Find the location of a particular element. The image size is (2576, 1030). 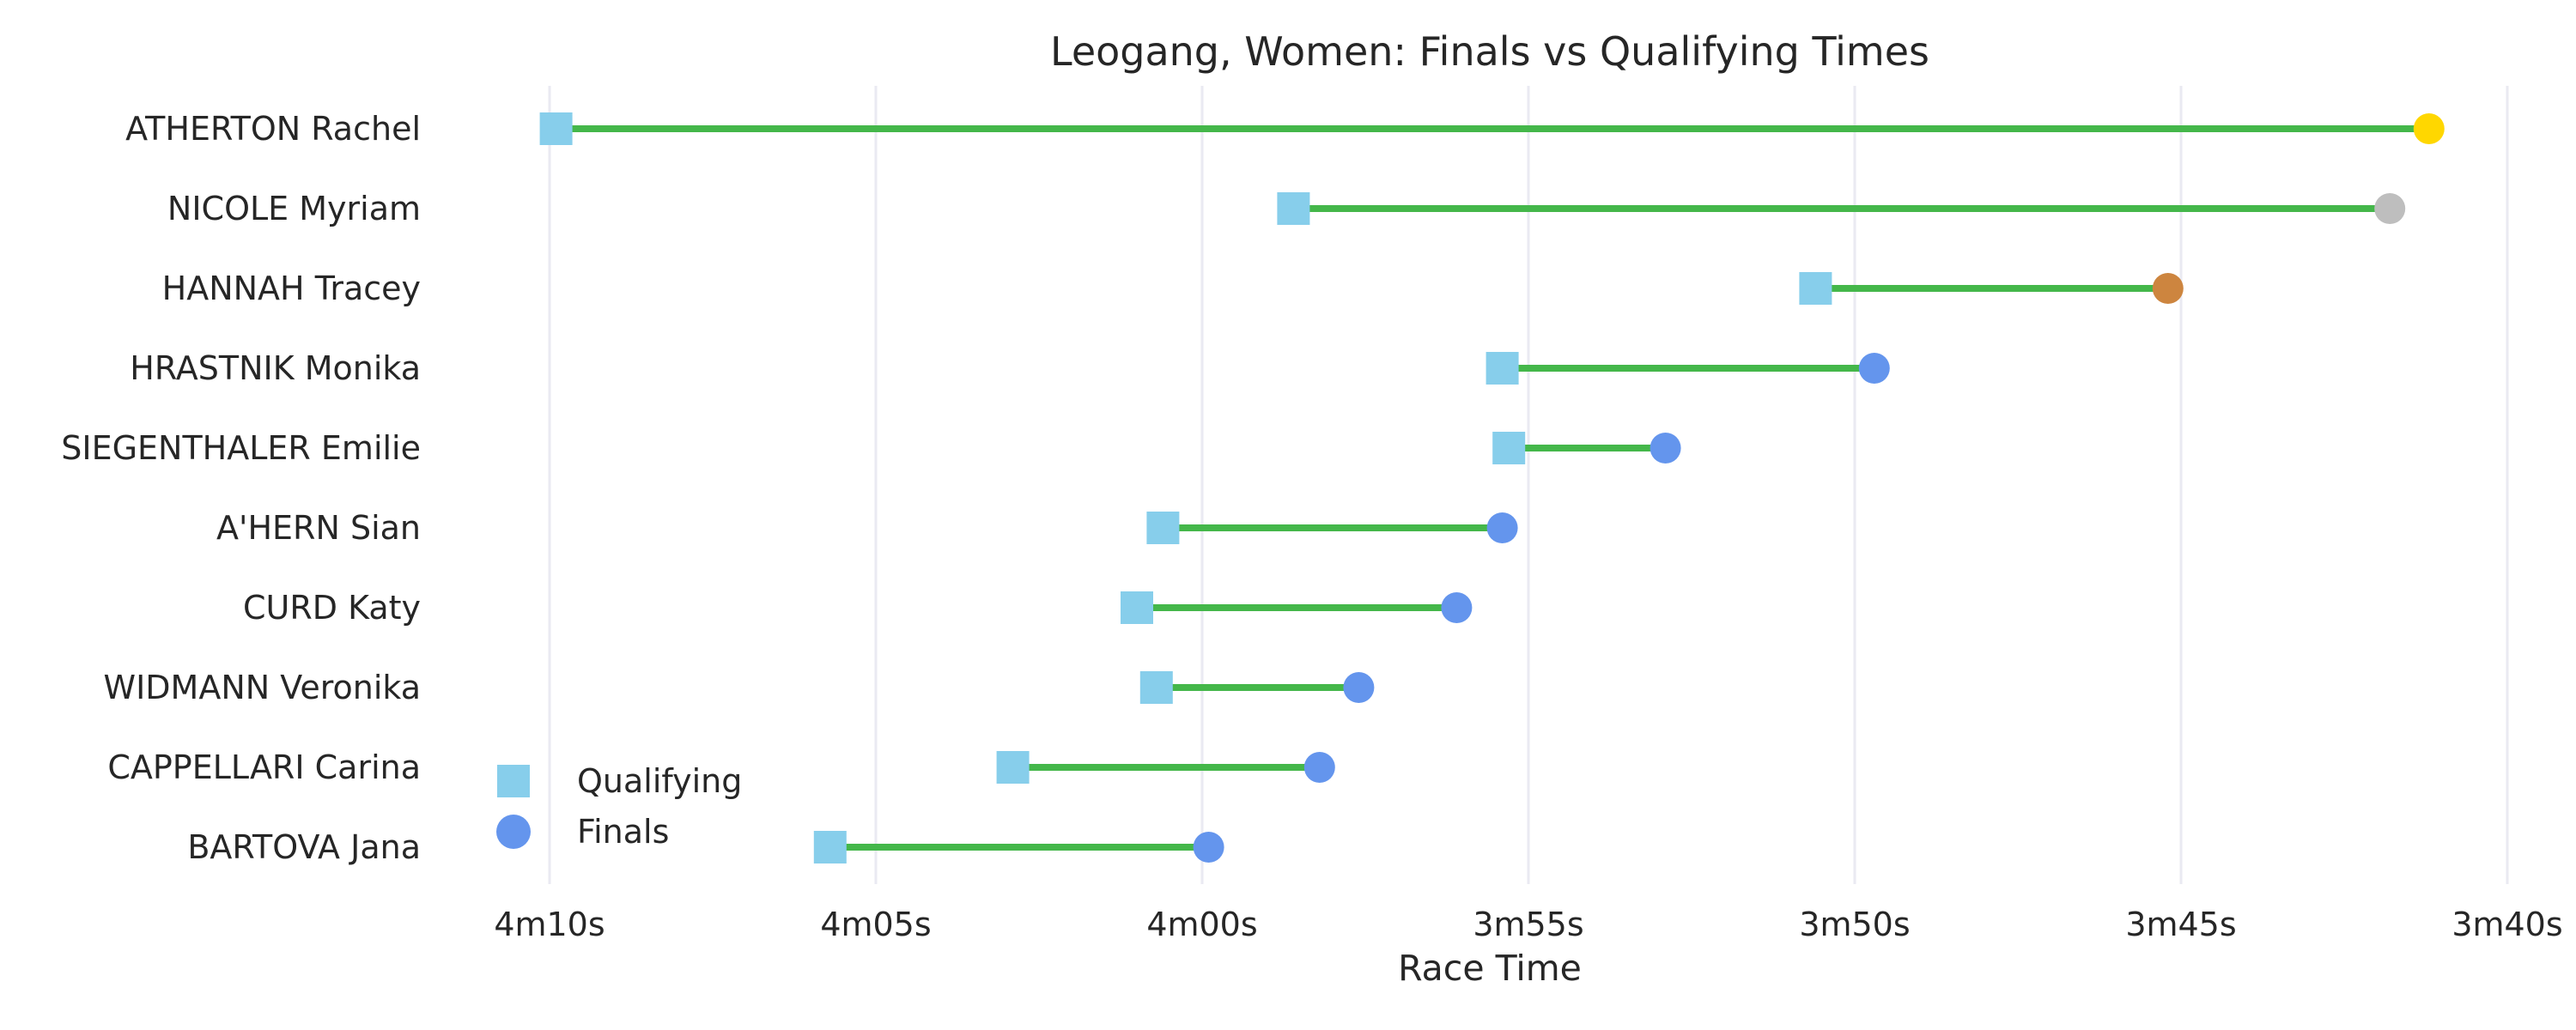

x-tick-labels: 4m10s 4m05s 4m00s 3m55s 3m50s 3m45s 3m40s is located at coordinates (1528, 924).